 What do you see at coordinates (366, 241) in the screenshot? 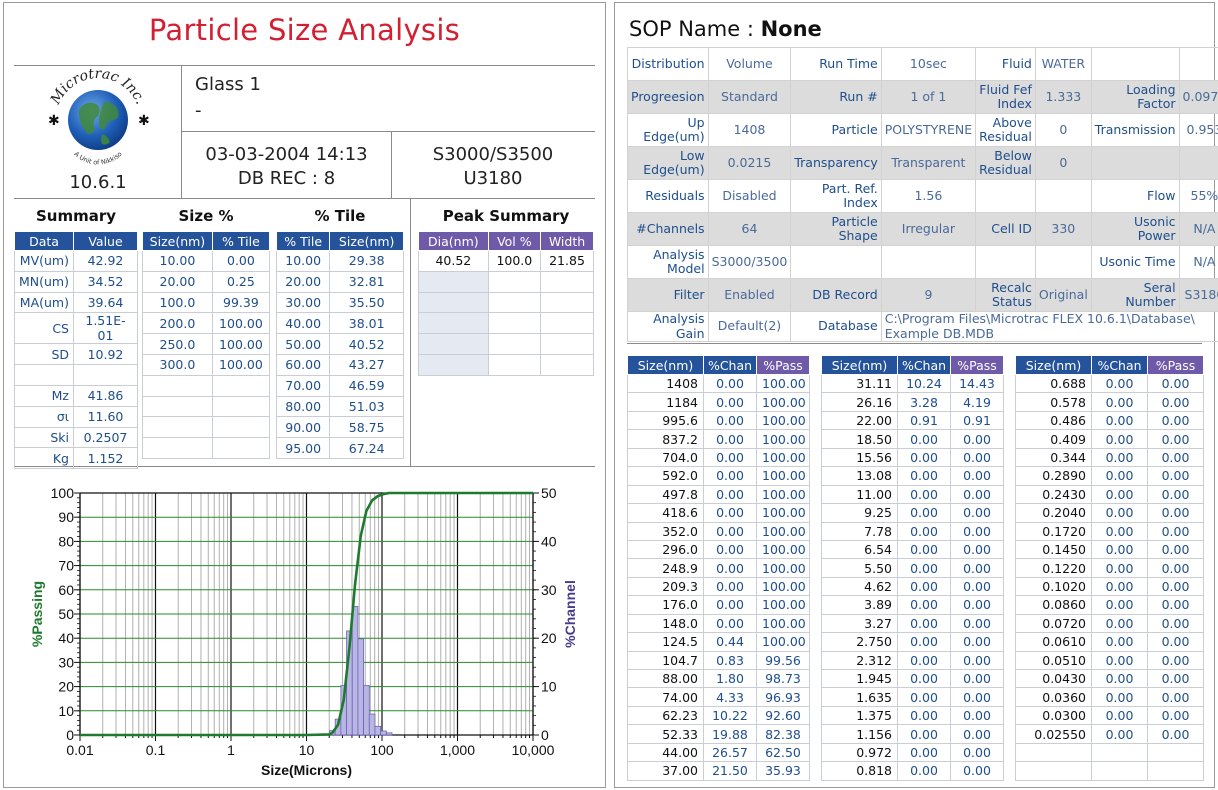
I see `pct-tile-header-size: Size(nm)` at bounding box center [366, 241].